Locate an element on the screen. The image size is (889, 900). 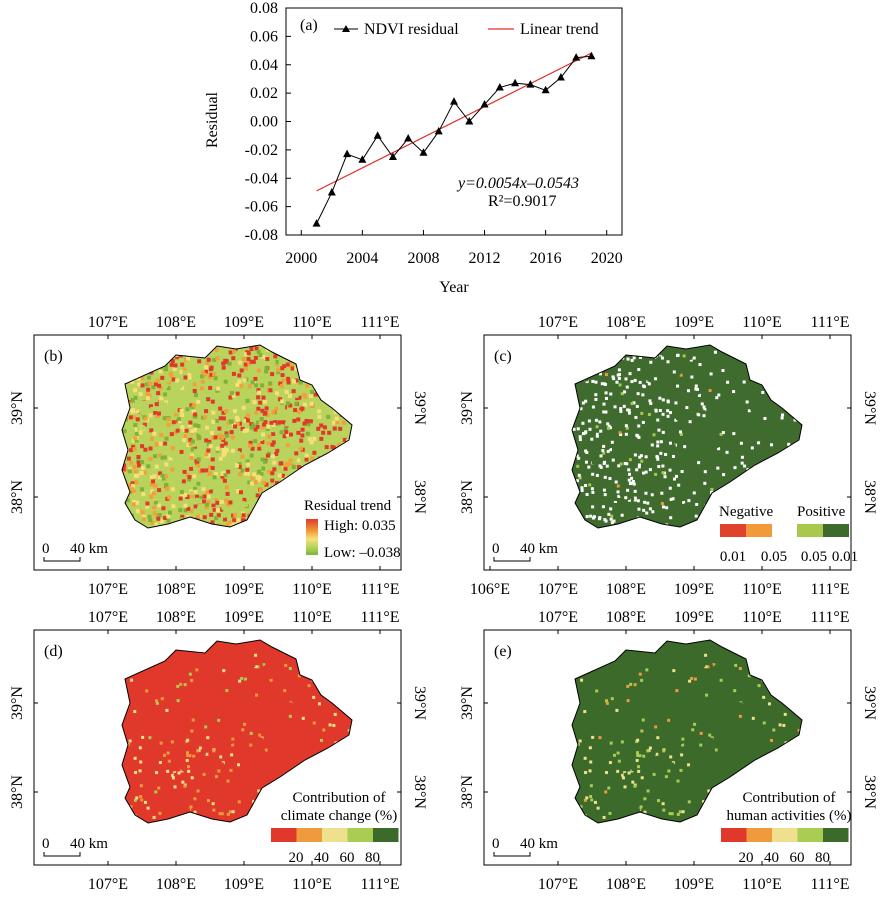
x-axis-label: Year is located at coordinates (454, 287).